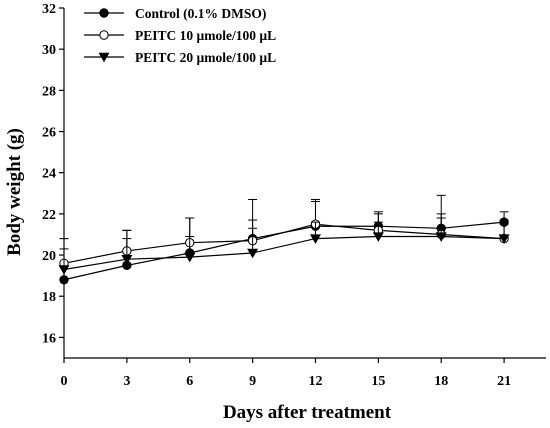 This screenshot has width=550, height=428. Describe the element at coordinates (64, 381) in the screenshot. I see `x-tick-label: 0` at that location.